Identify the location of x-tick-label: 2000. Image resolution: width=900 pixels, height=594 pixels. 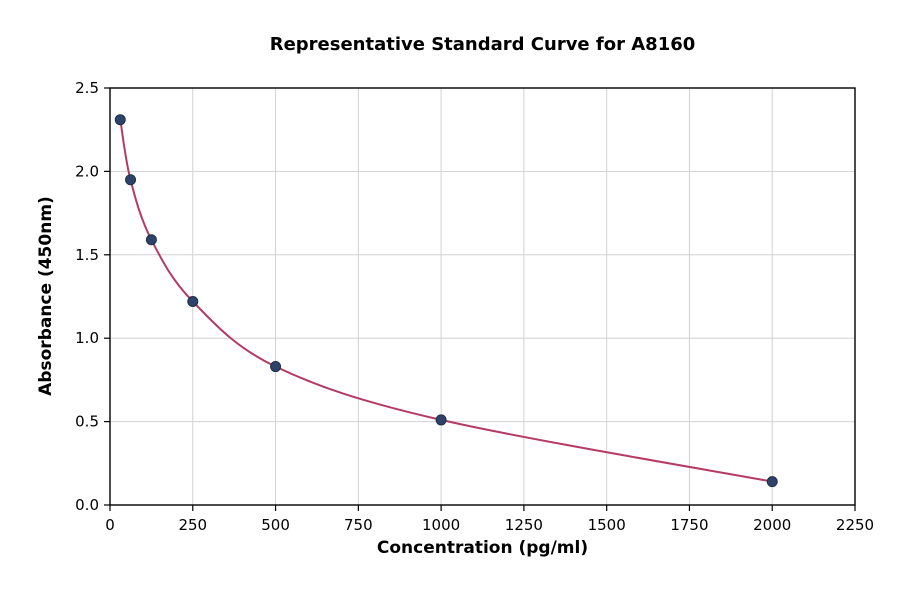
(772, 525).